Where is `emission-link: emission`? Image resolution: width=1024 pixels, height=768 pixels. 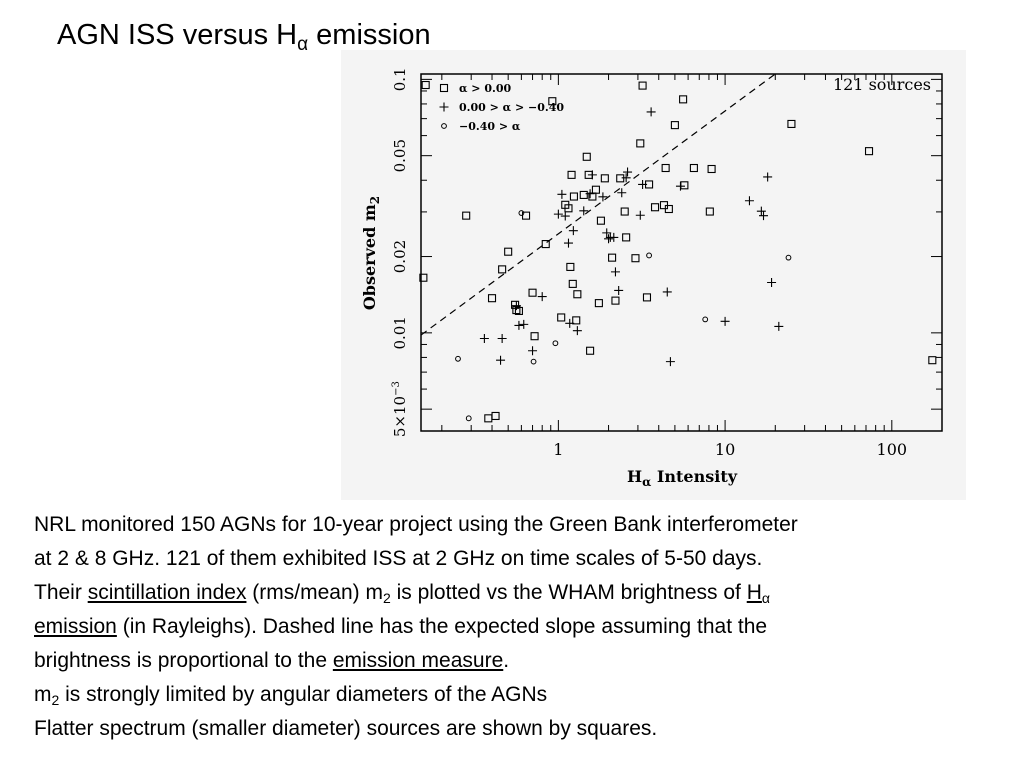 emission-link: emission is located at coordinates (75, 626).